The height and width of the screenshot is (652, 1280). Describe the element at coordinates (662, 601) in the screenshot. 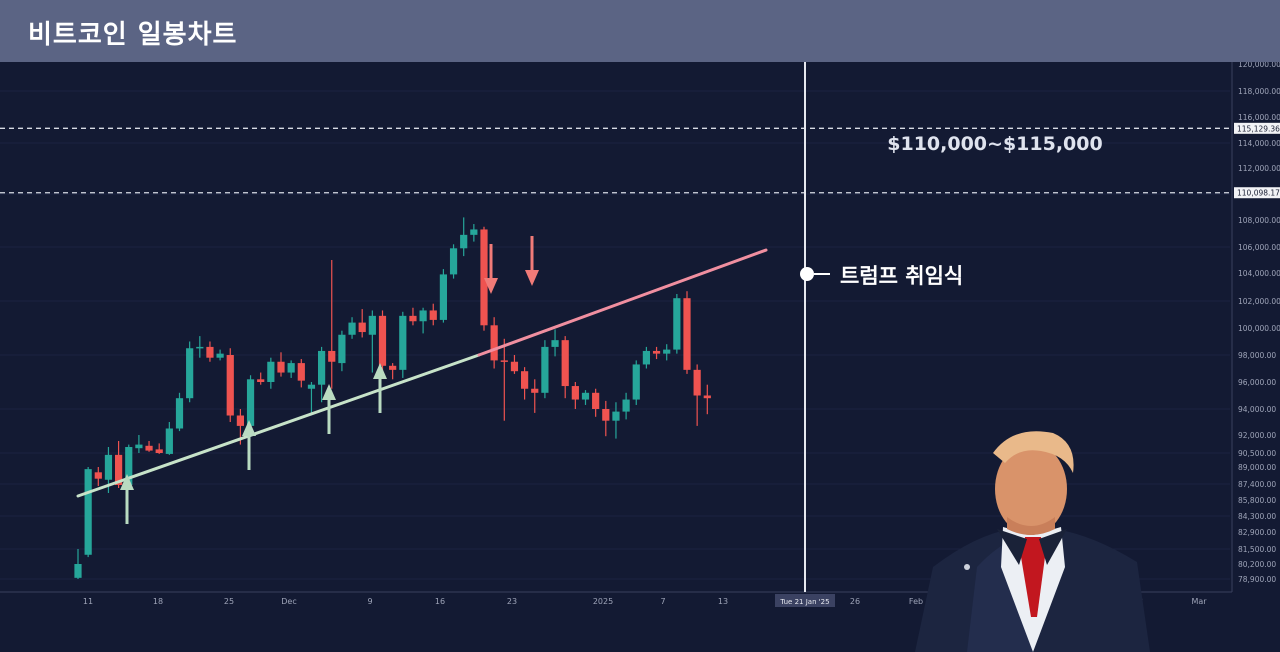

I see `x-tick-label: 7` at that location.